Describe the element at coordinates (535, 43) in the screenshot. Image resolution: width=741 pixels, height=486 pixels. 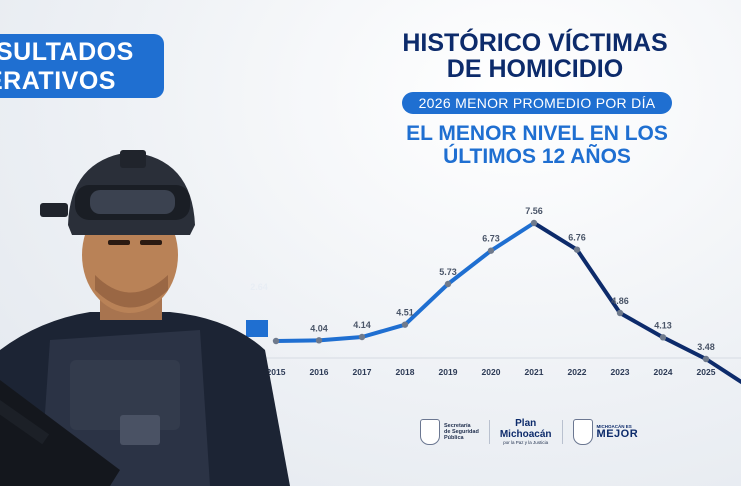
I see `title-line-1: HISTÓRICO VÍCTIMAS` at that location.